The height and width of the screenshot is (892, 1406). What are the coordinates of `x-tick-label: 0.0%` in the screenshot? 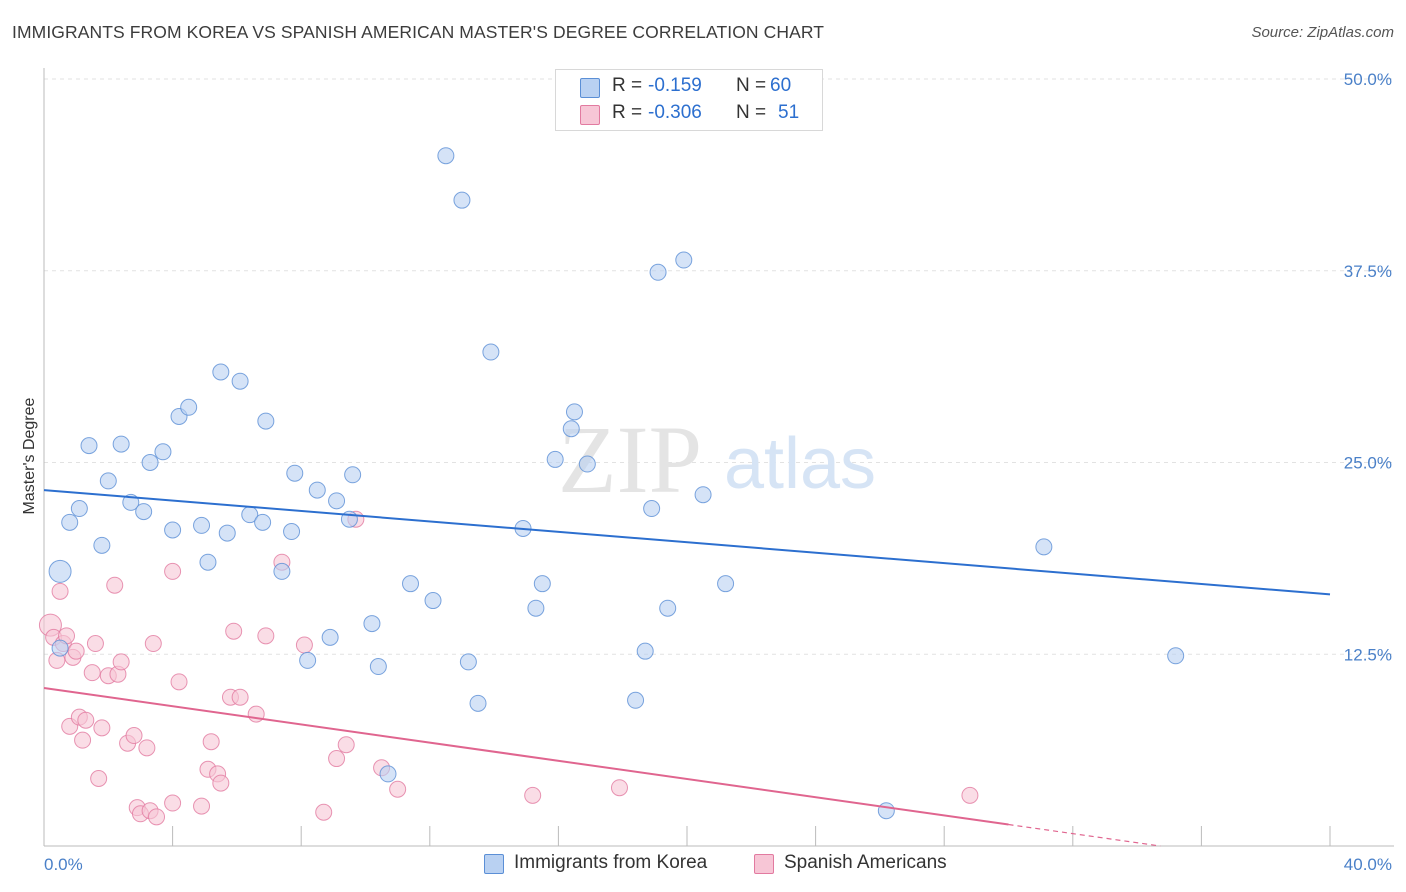 It's located at (63, 864).